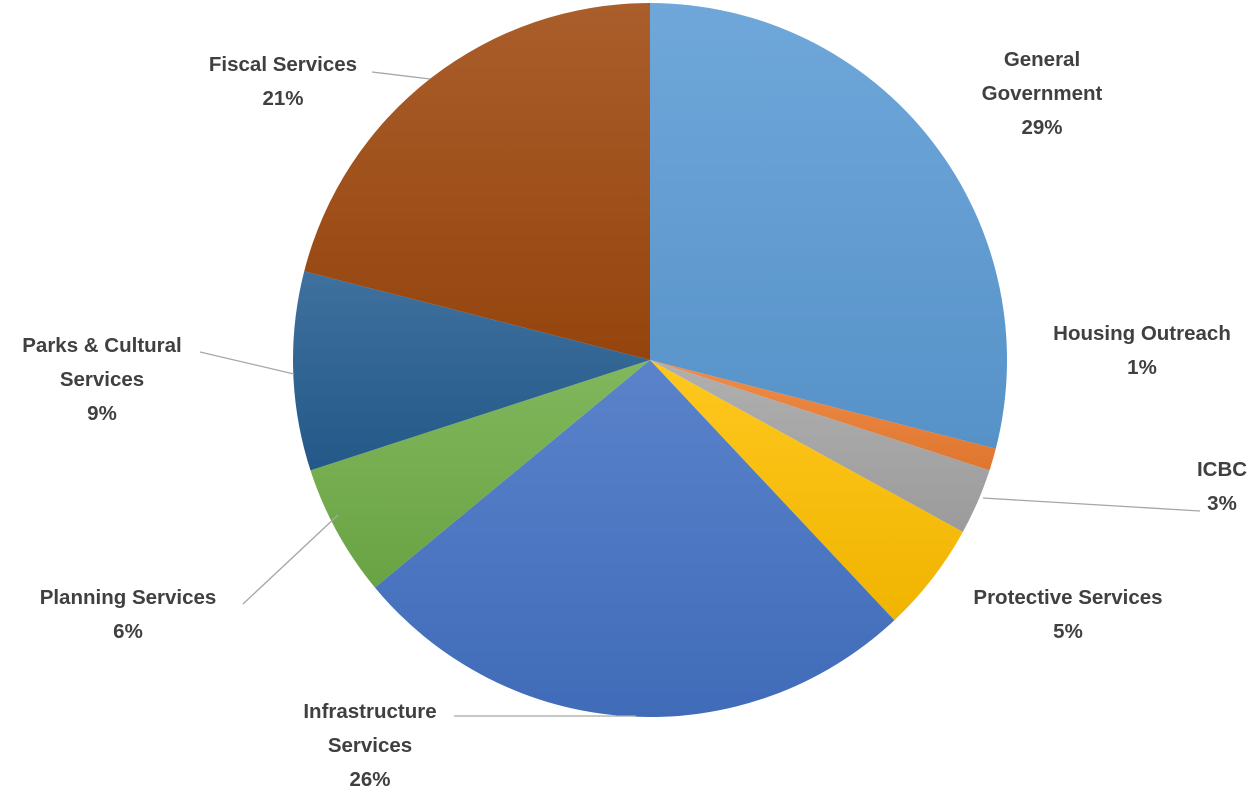 This screenshot has height=793, width=1250. What do you see at coordinates (283, 81) in the screenshot?
I see `data-label-fiscal-services: Fiscal Services 21%` at bounding box center [283, 81].